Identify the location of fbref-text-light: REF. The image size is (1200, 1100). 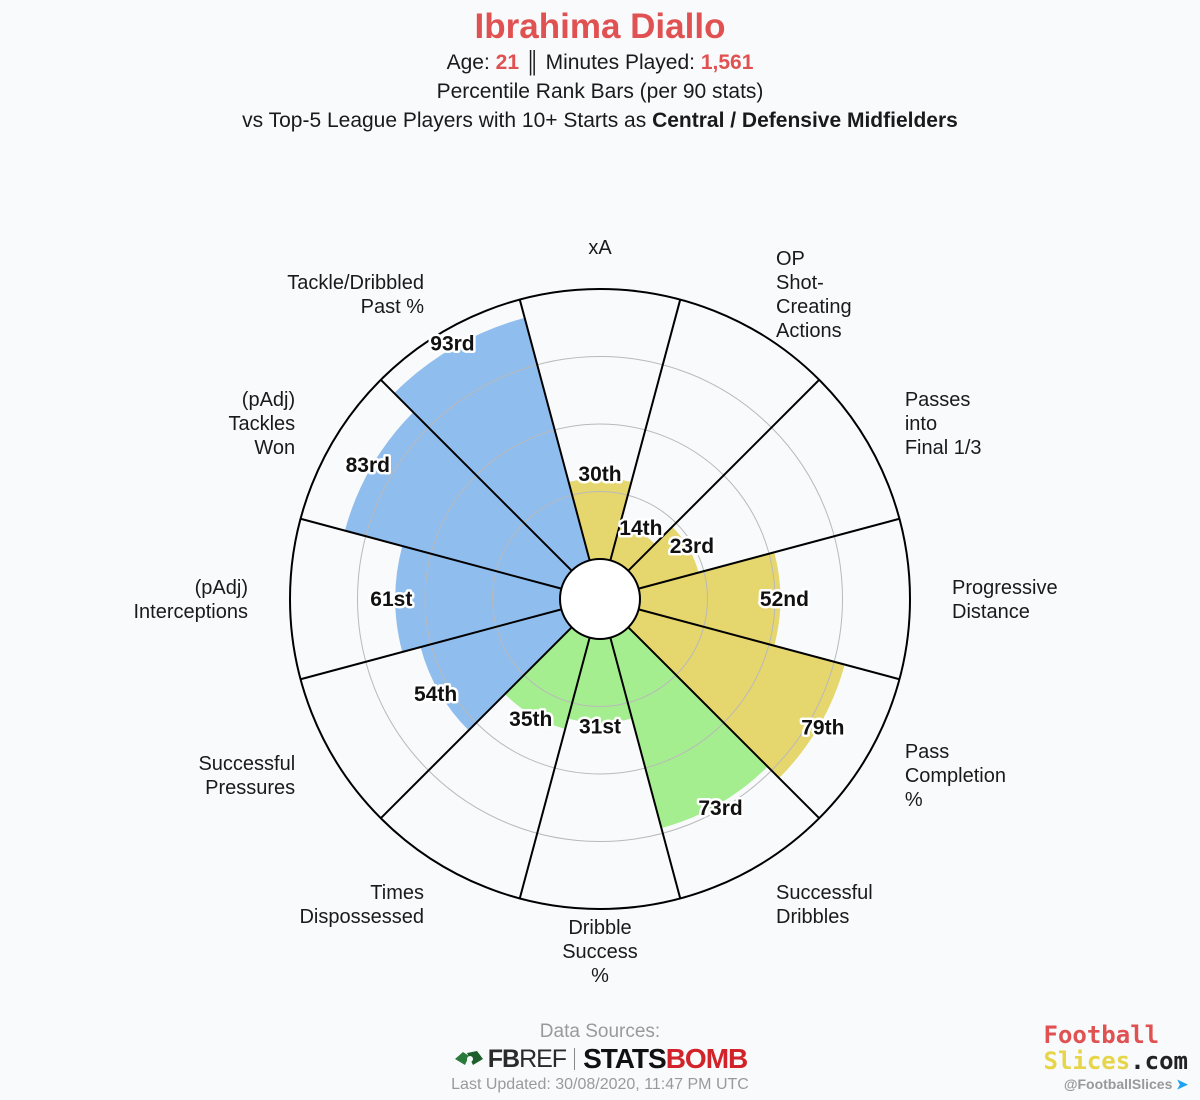
(543, 1058).